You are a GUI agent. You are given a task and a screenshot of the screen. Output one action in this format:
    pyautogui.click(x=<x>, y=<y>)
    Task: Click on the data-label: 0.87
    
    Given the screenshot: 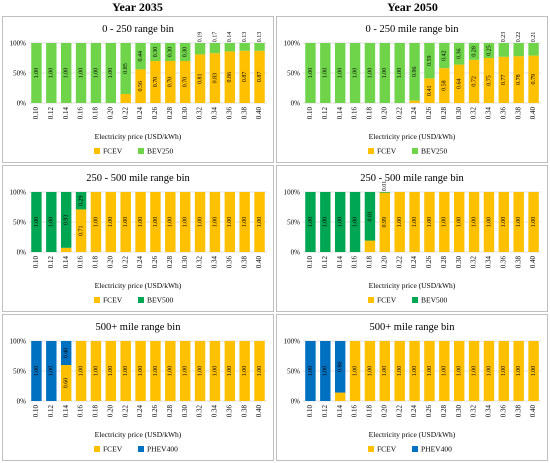 What is the action you would take?
    pyautogui.click(x=245, y=77)
    